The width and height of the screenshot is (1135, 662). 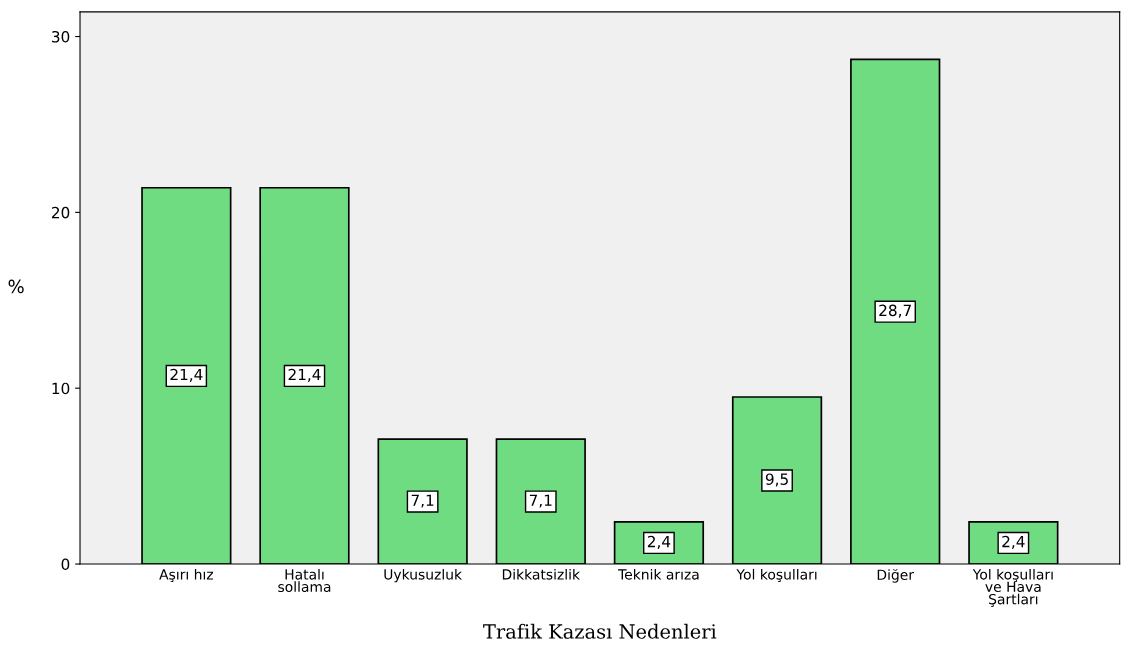 I want to click on x-tick-label: Teknik arıza, so click(x=658, y=574).